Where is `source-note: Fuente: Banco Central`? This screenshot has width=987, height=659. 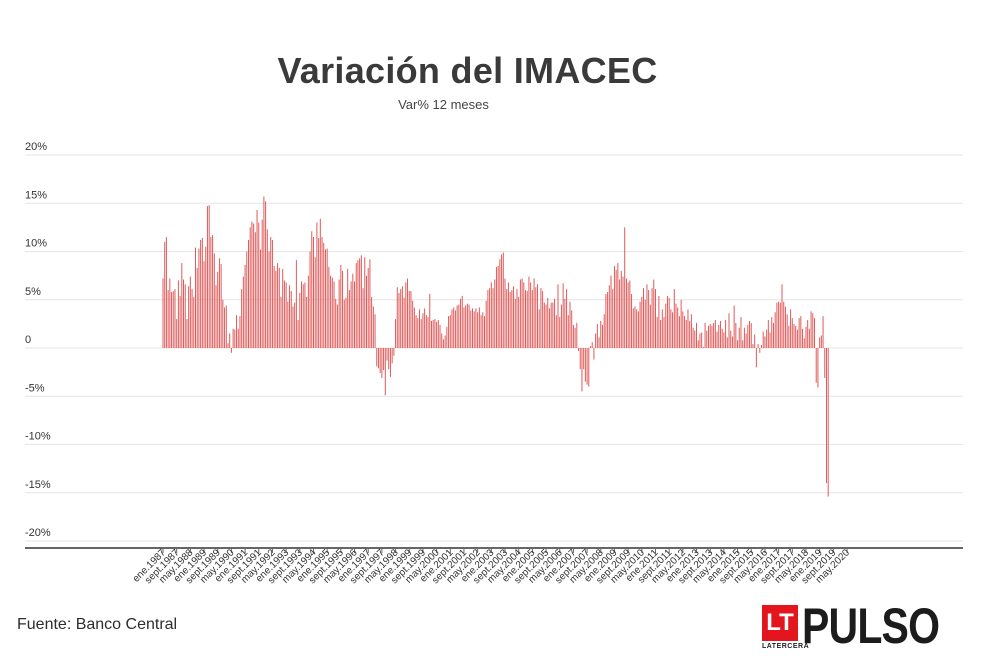 source-note: Fuente: Banco Central is located at coordinates (97, 624).